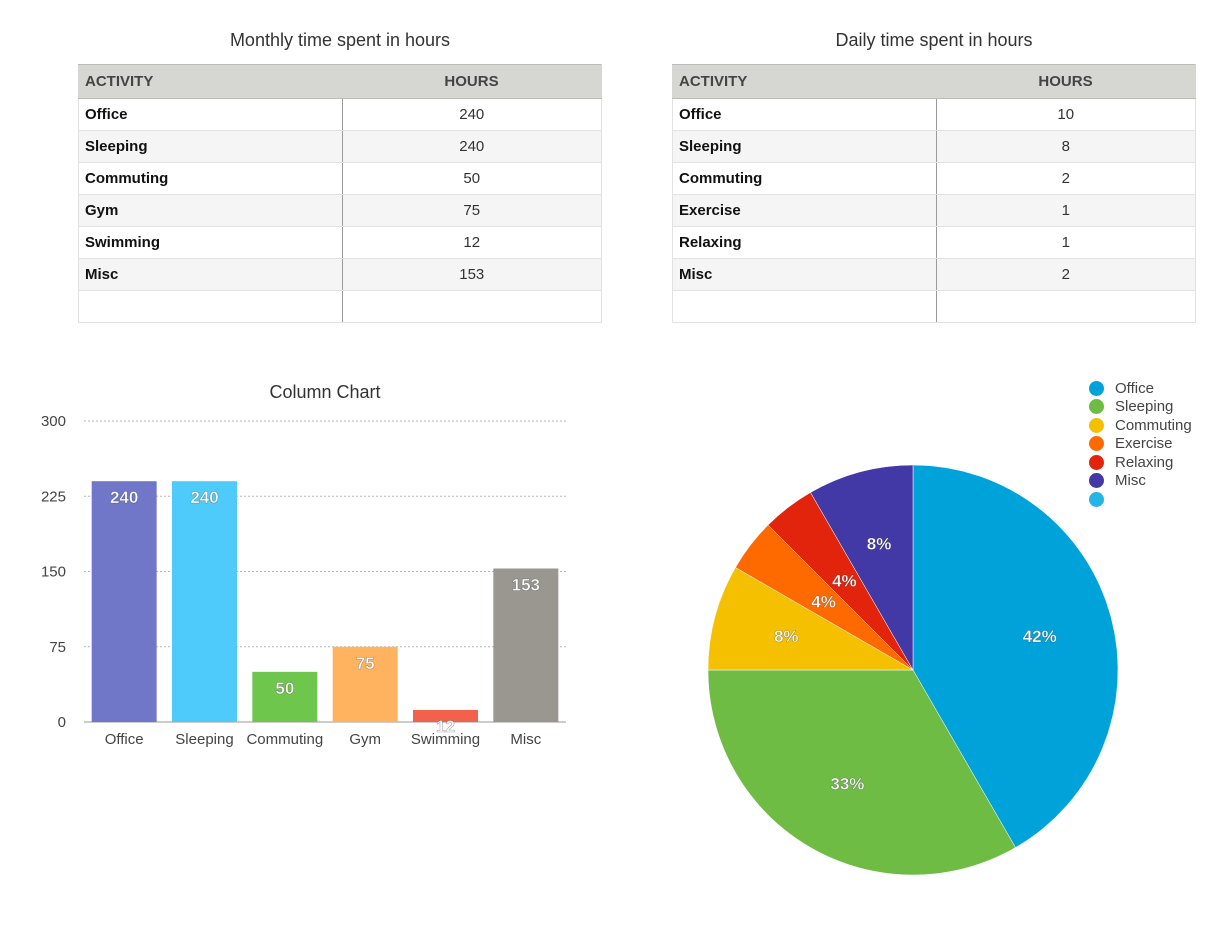 The width and height of the screenshot is (1220, 926). Describe the element at coordinates (57, 647) in the screenshot. I see `y-tick-label: 75` at that location.